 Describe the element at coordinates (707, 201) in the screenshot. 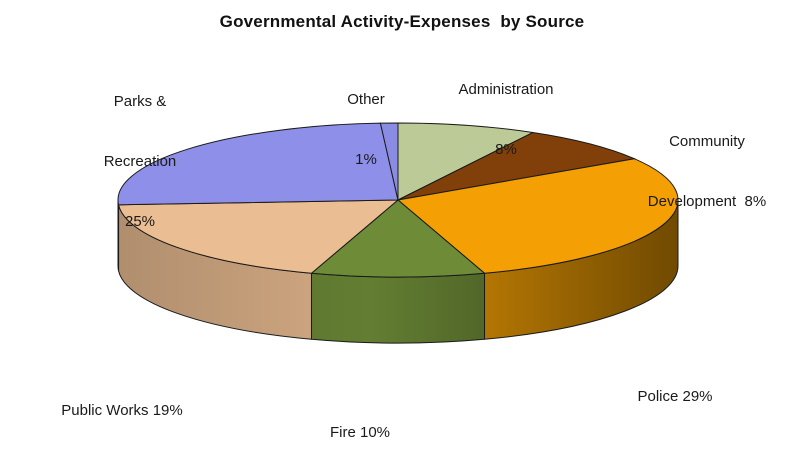

I see `label-line: Development 8%` at that location.